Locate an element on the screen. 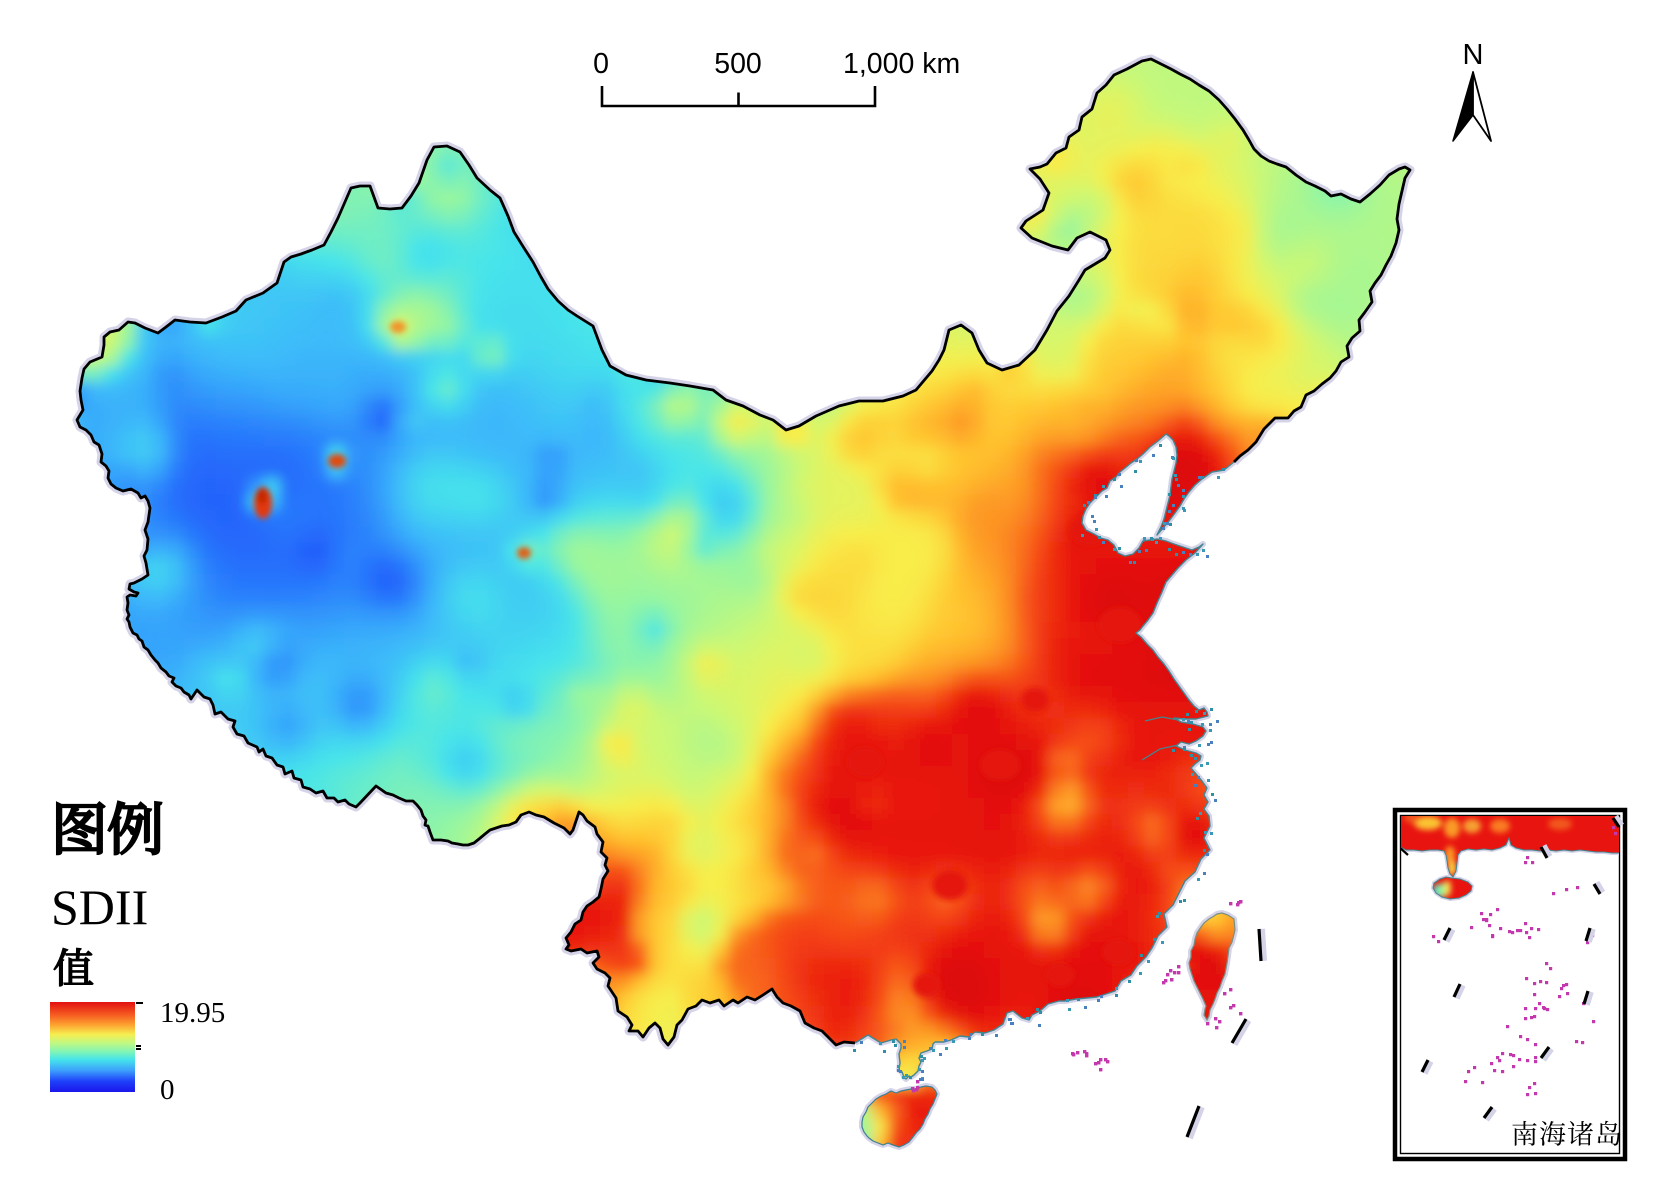 The height and width of the screenshot is (1181, 1654). svg-text: 500 is located at coordinates (738, 64).